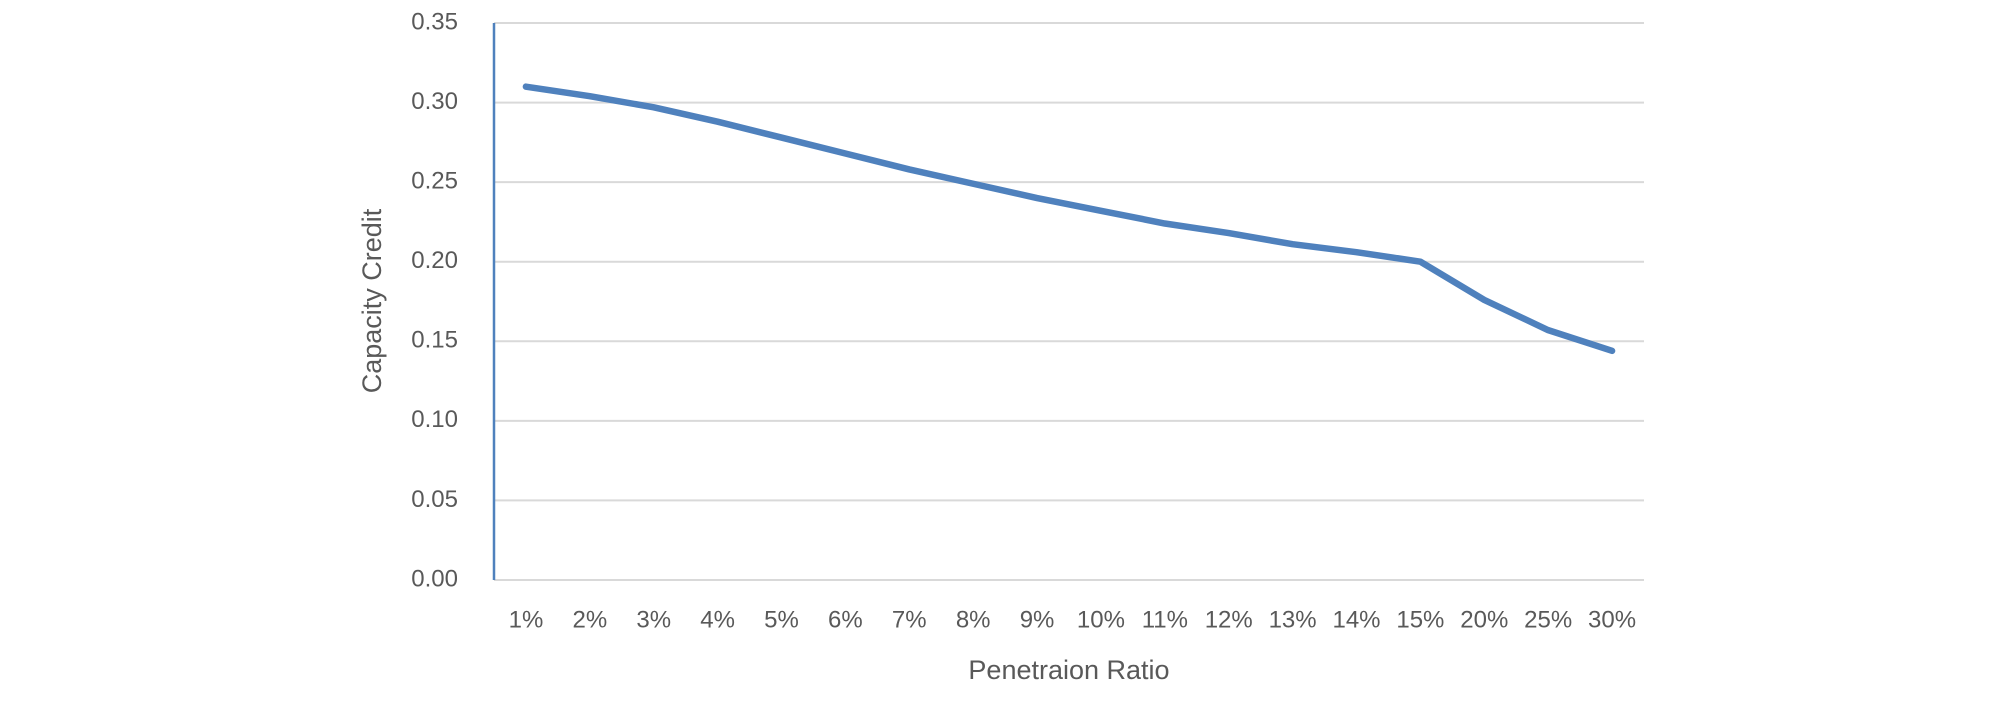 Image resolution: width=2008 pixels, height=702 pixels. Describe the element at coordinates (909, 619) in the screenshot. I see `x-tick-label: 7%` at that location.